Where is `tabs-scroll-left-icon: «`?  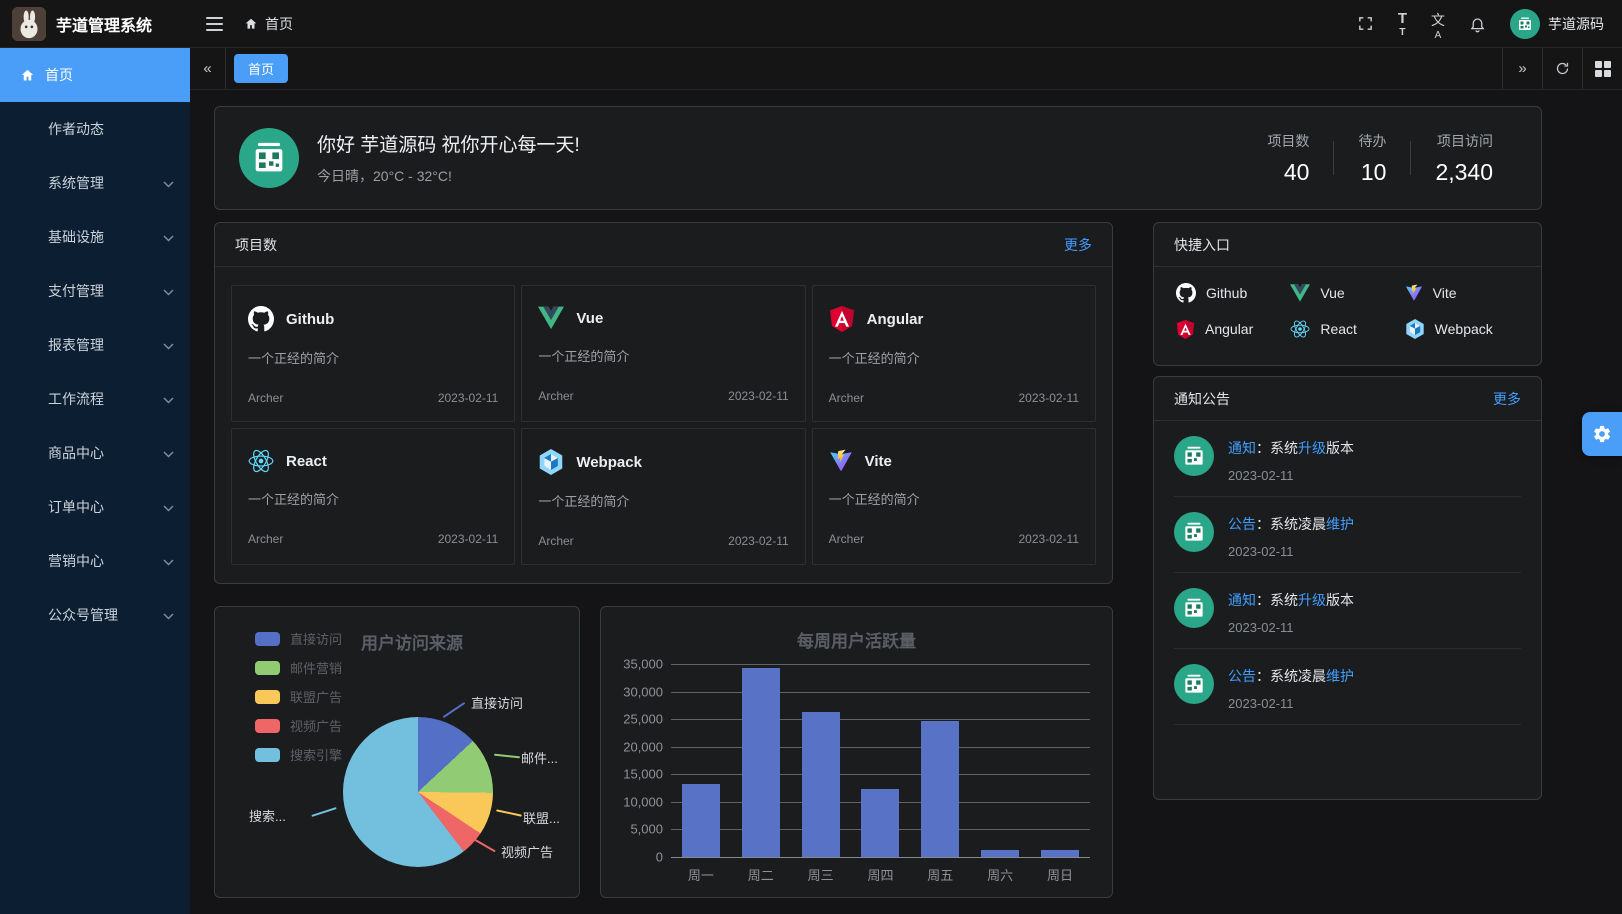
tabs-scroll-left-icon: « is located at coordinates (208, 68).